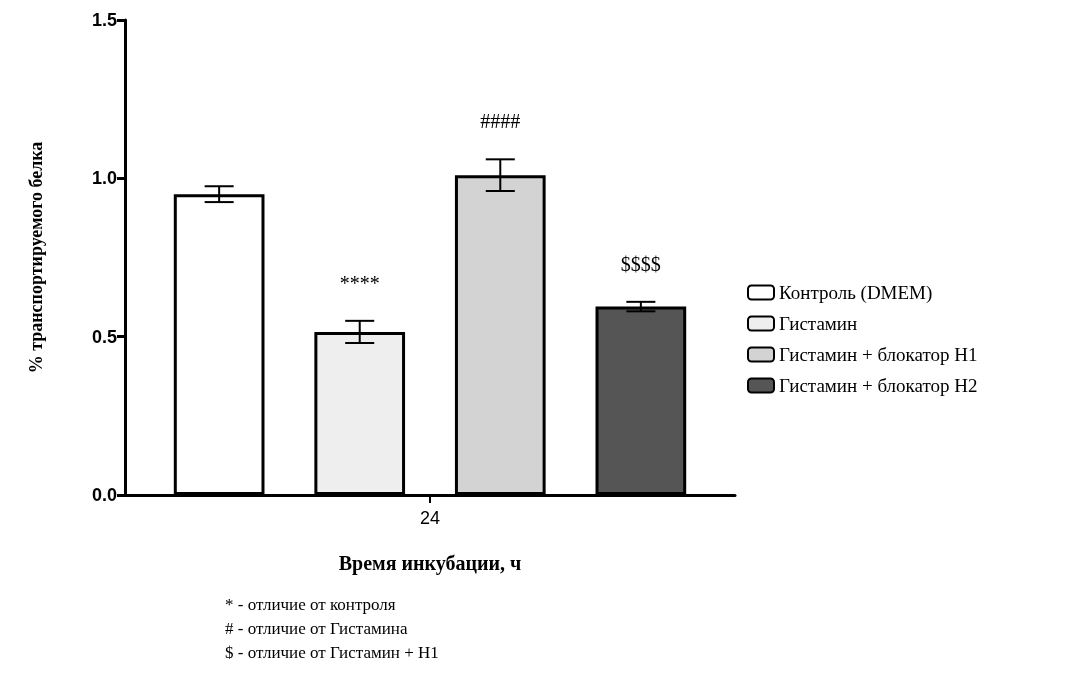  What do you see at coordinates (818, 323) in the screenshot?
I see `legend-label: Гистамин` at bounding box center [818, 323].